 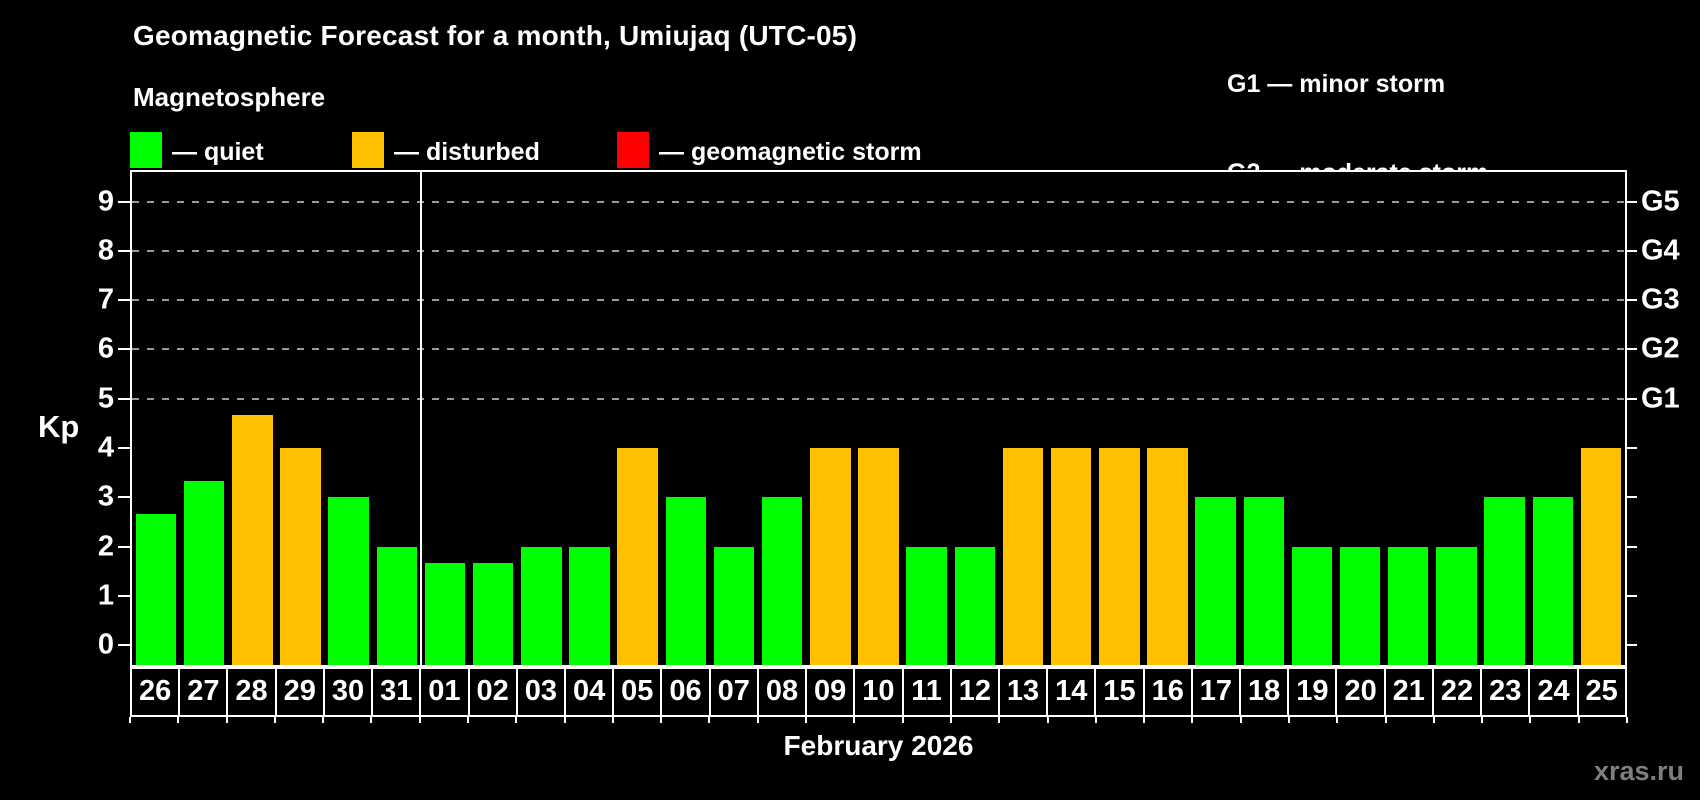 I want to click on storm-color-swatch, so click(x=633, y=150).